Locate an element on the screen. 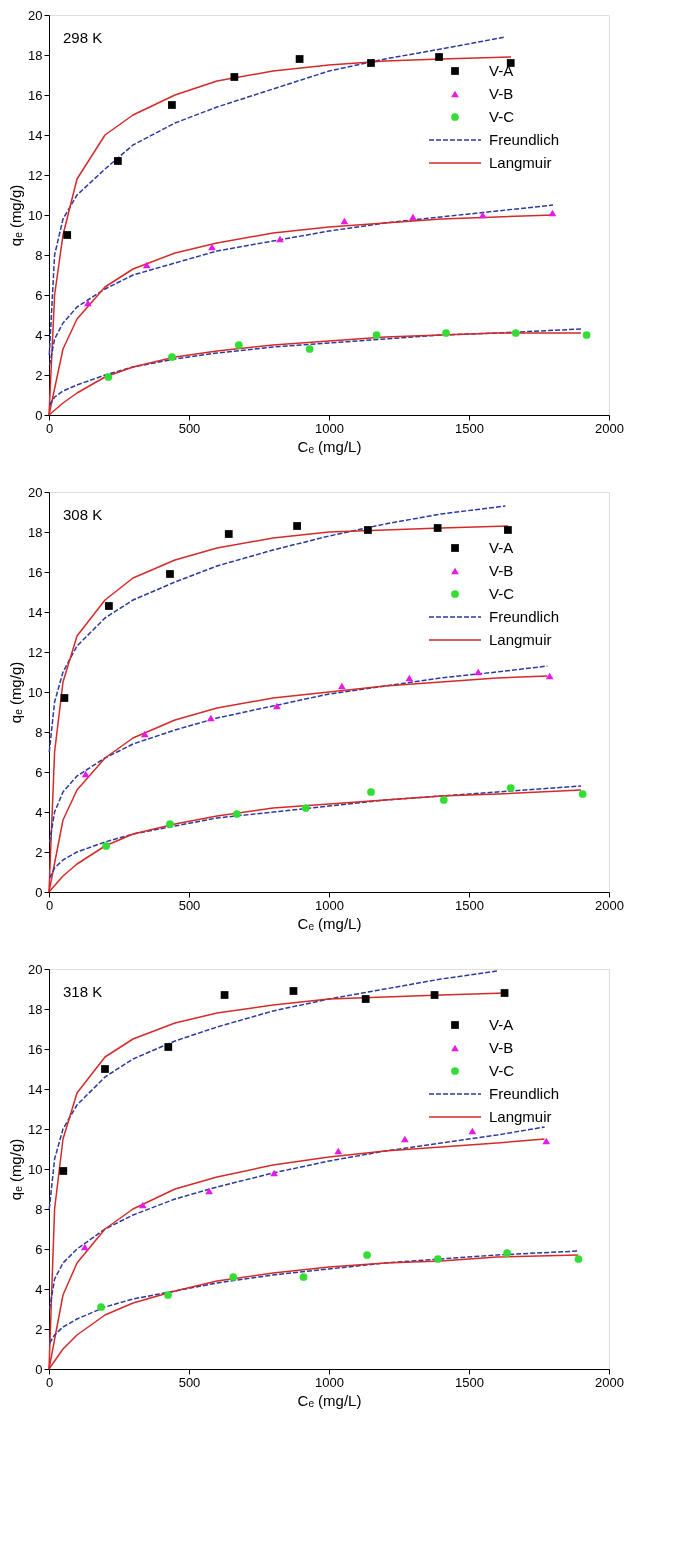 Image resolution: width=673 pixels, height=1541 pixels. annotation: 318 K is located at coordinates (83, 991).